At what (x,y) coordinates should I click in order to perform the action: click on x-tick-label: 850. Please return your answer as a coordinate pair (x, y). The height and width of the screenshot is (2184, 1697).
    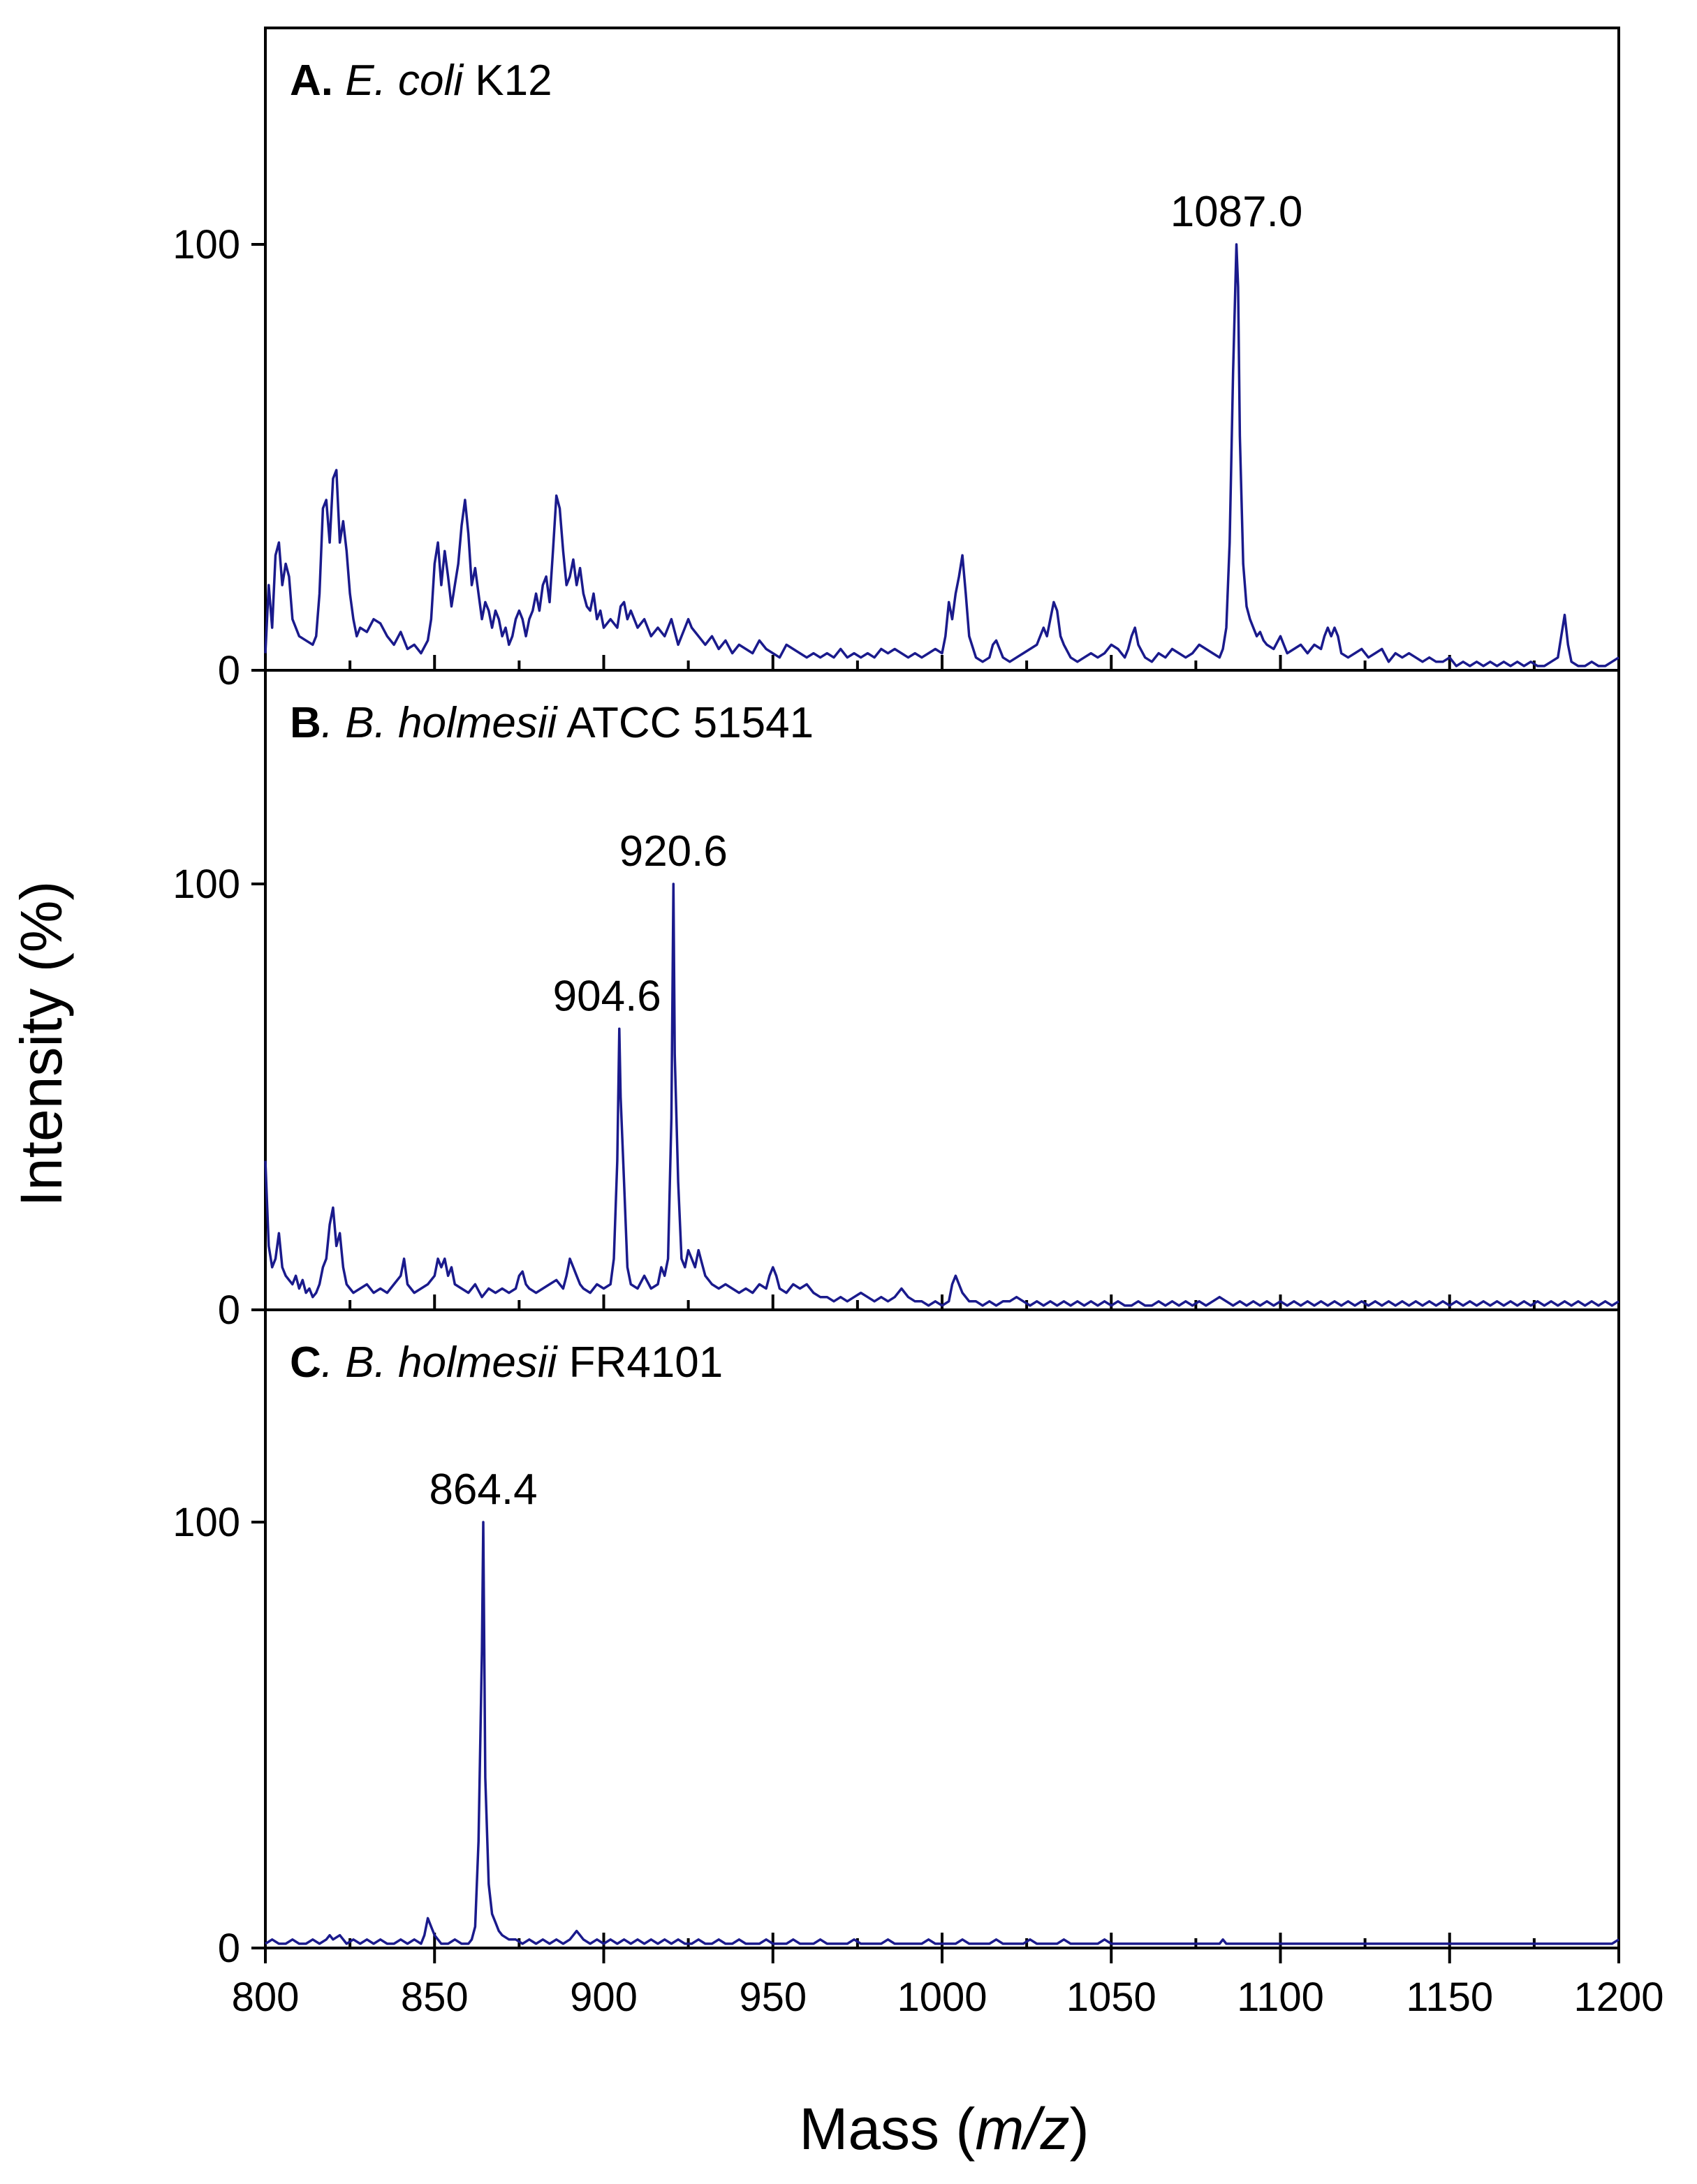
    Looking at the image, I should click on (435, 1998).